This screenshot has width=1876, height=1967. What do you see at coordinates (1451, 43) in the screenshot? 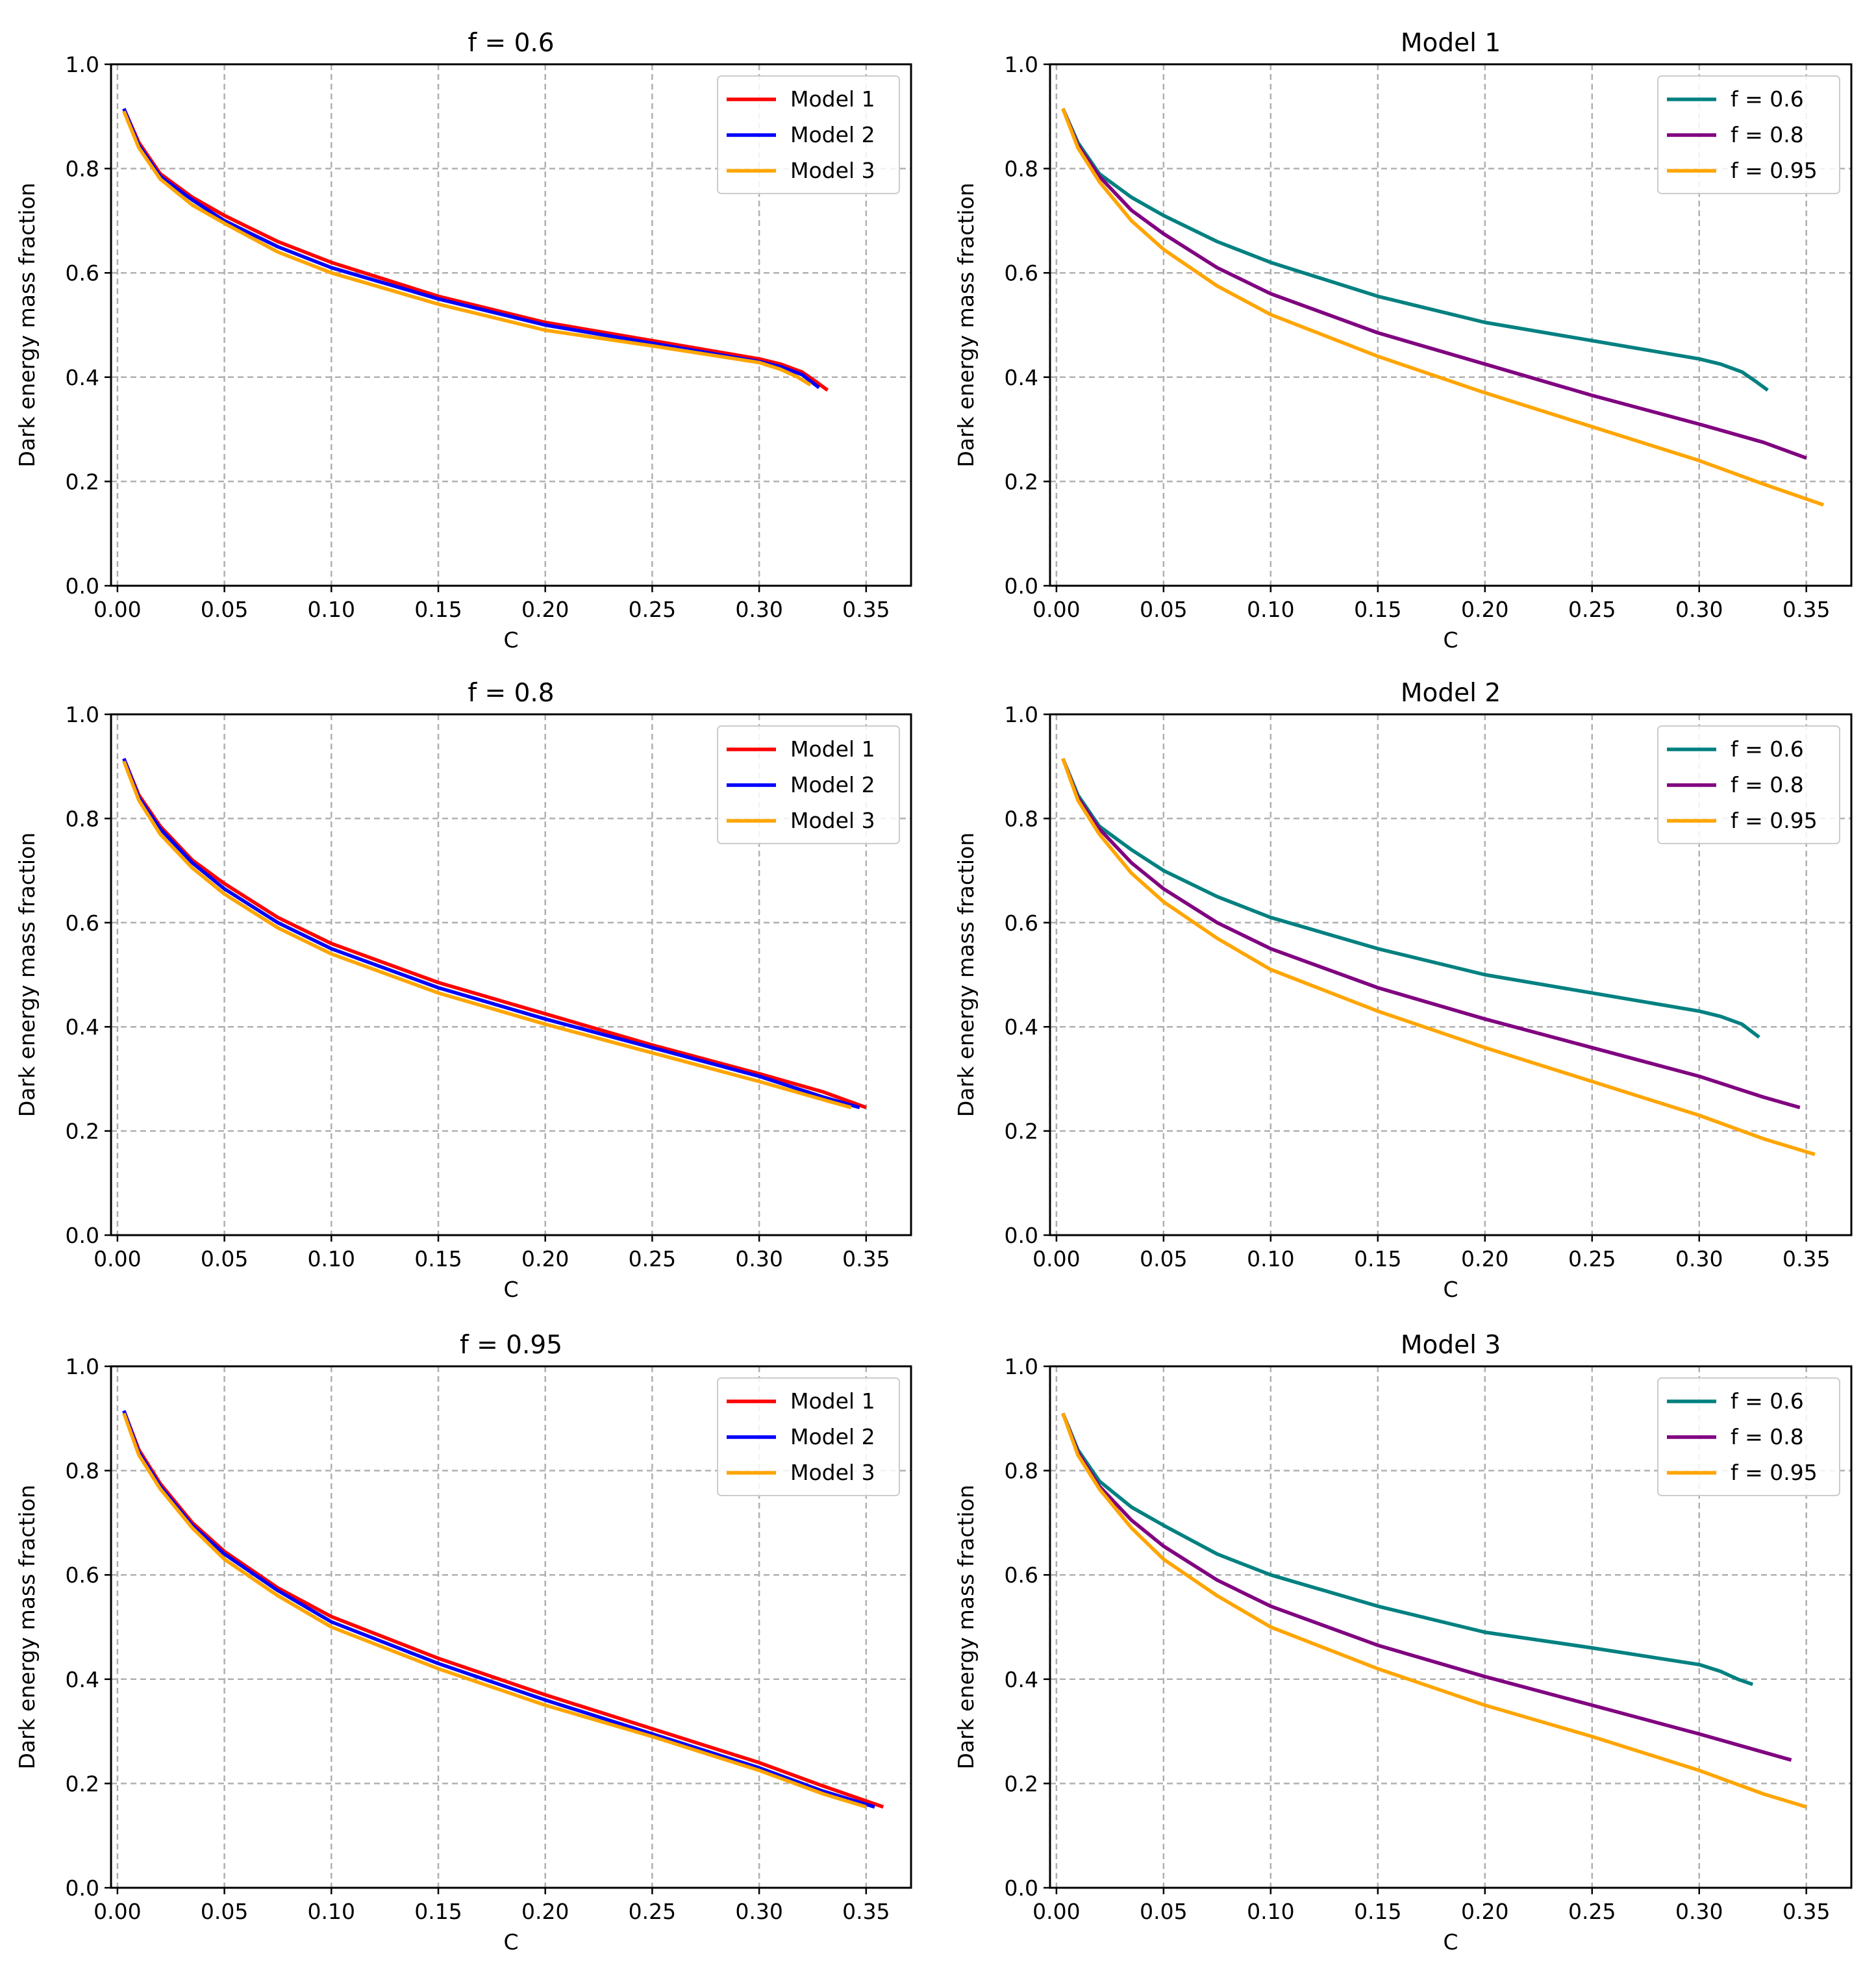
I see `chart-title: Model 1` at bounding box center [1451, 43].